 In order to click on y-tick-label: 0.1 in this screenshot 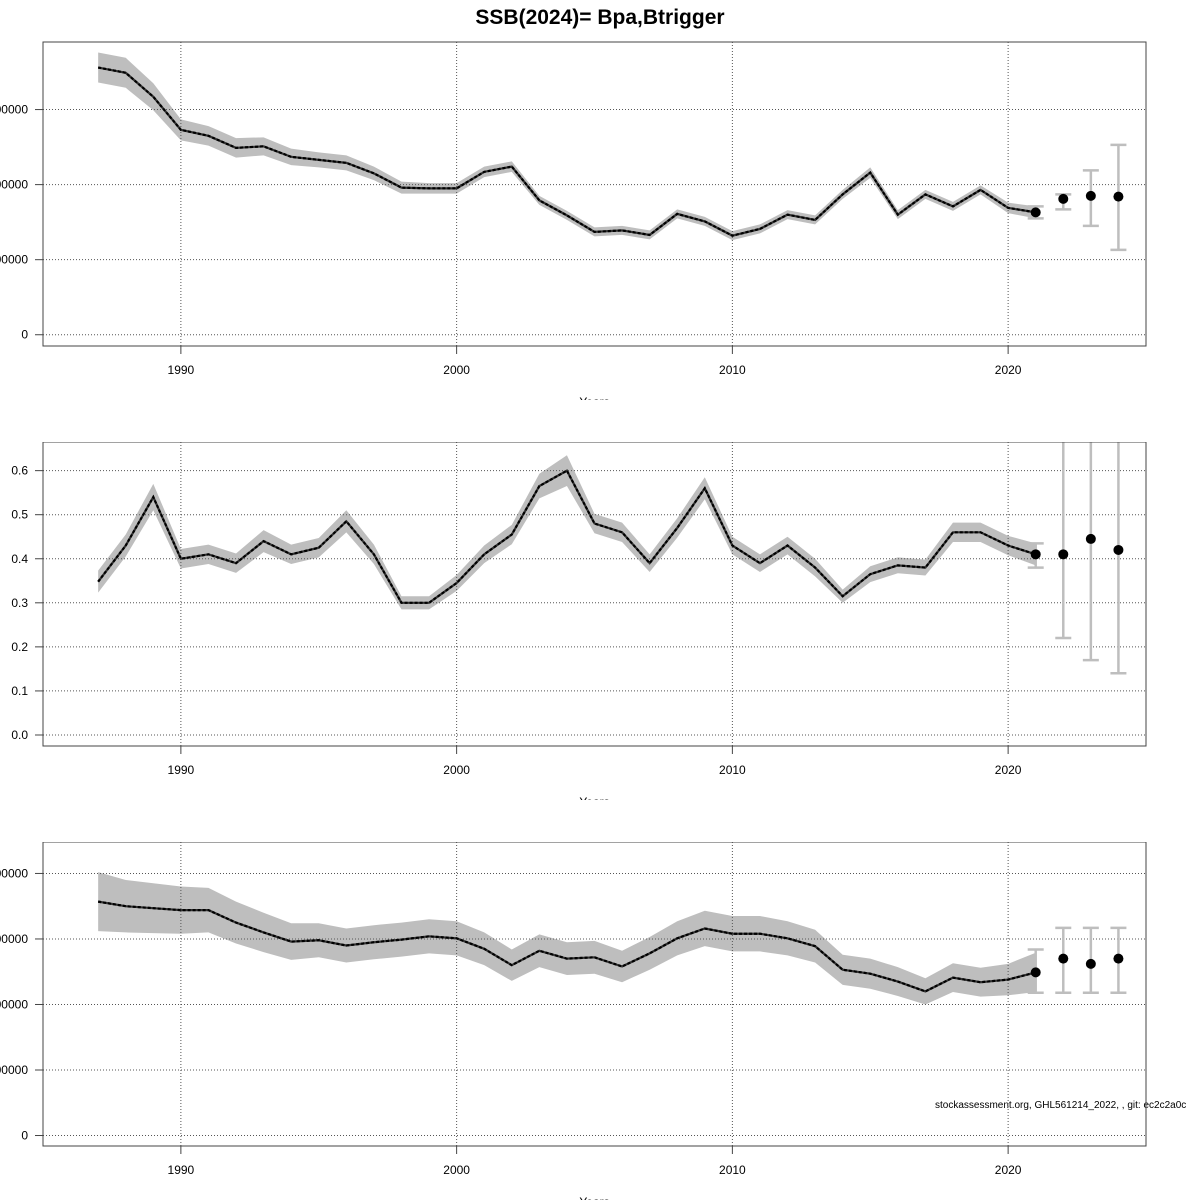, I will do `click(19, 691)`.